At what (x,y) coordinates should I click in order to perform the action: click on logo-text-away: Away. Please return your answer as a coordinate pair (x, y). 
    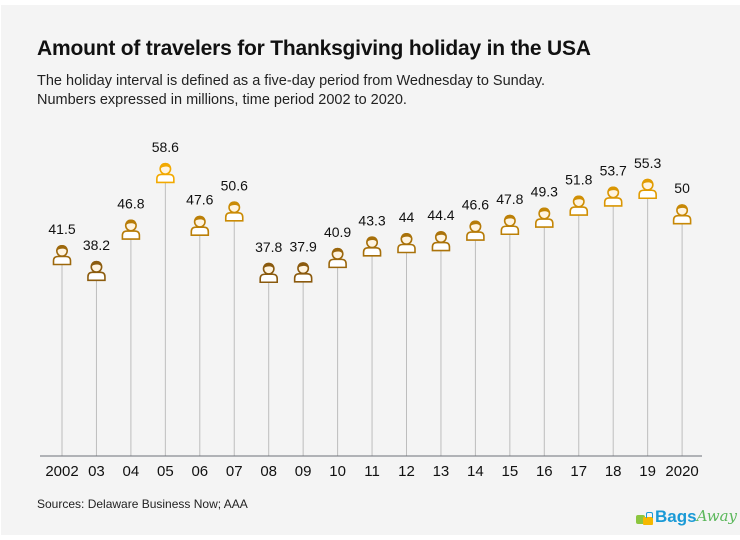
    Looking at the image, I should click on (716, 516).